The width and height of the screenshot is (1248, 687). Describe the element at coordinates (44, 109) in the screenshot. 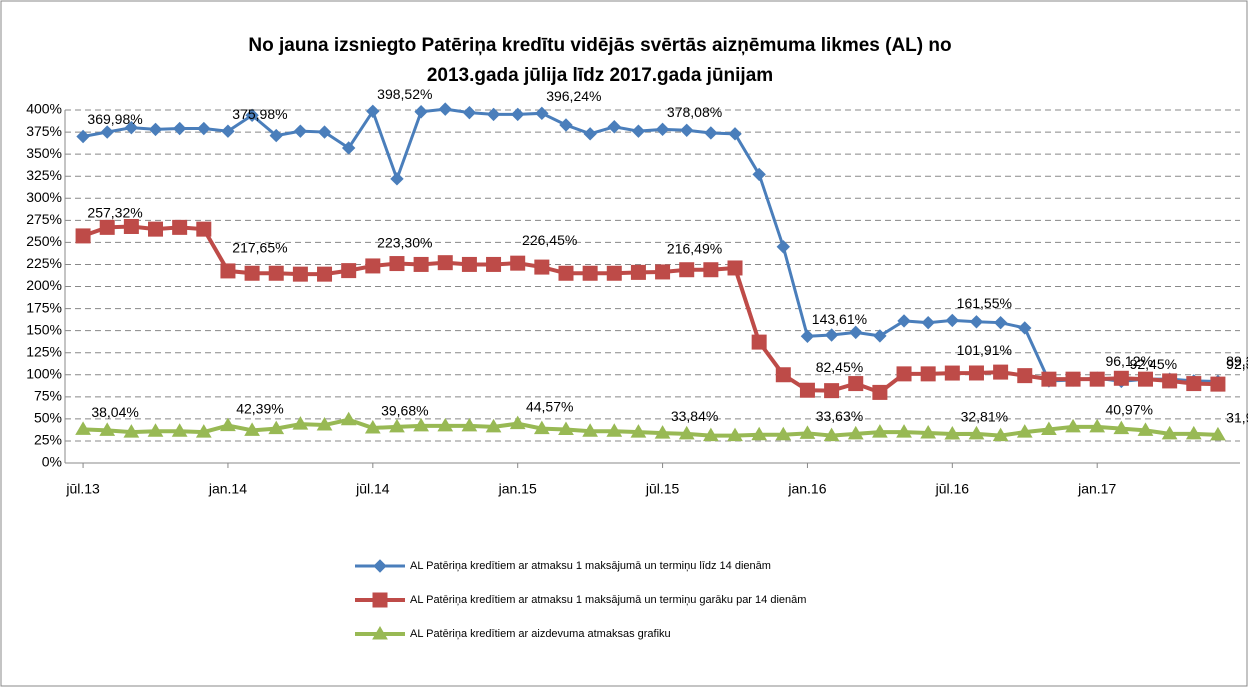

I see `y-tick-label: 400%` at that location.